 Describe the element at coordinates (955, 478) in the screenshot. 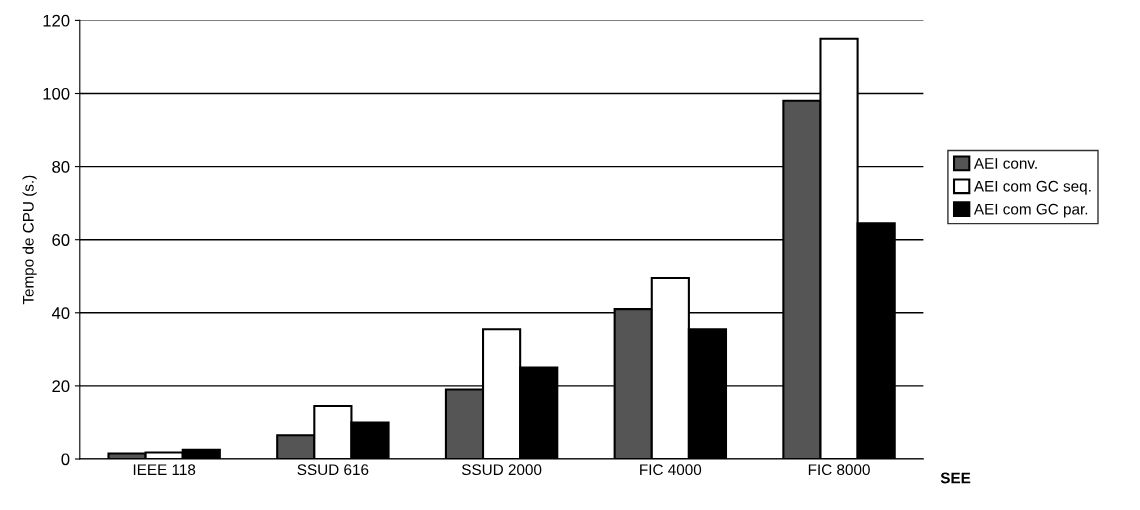

I see `x-axis-title: SEE` at that location.